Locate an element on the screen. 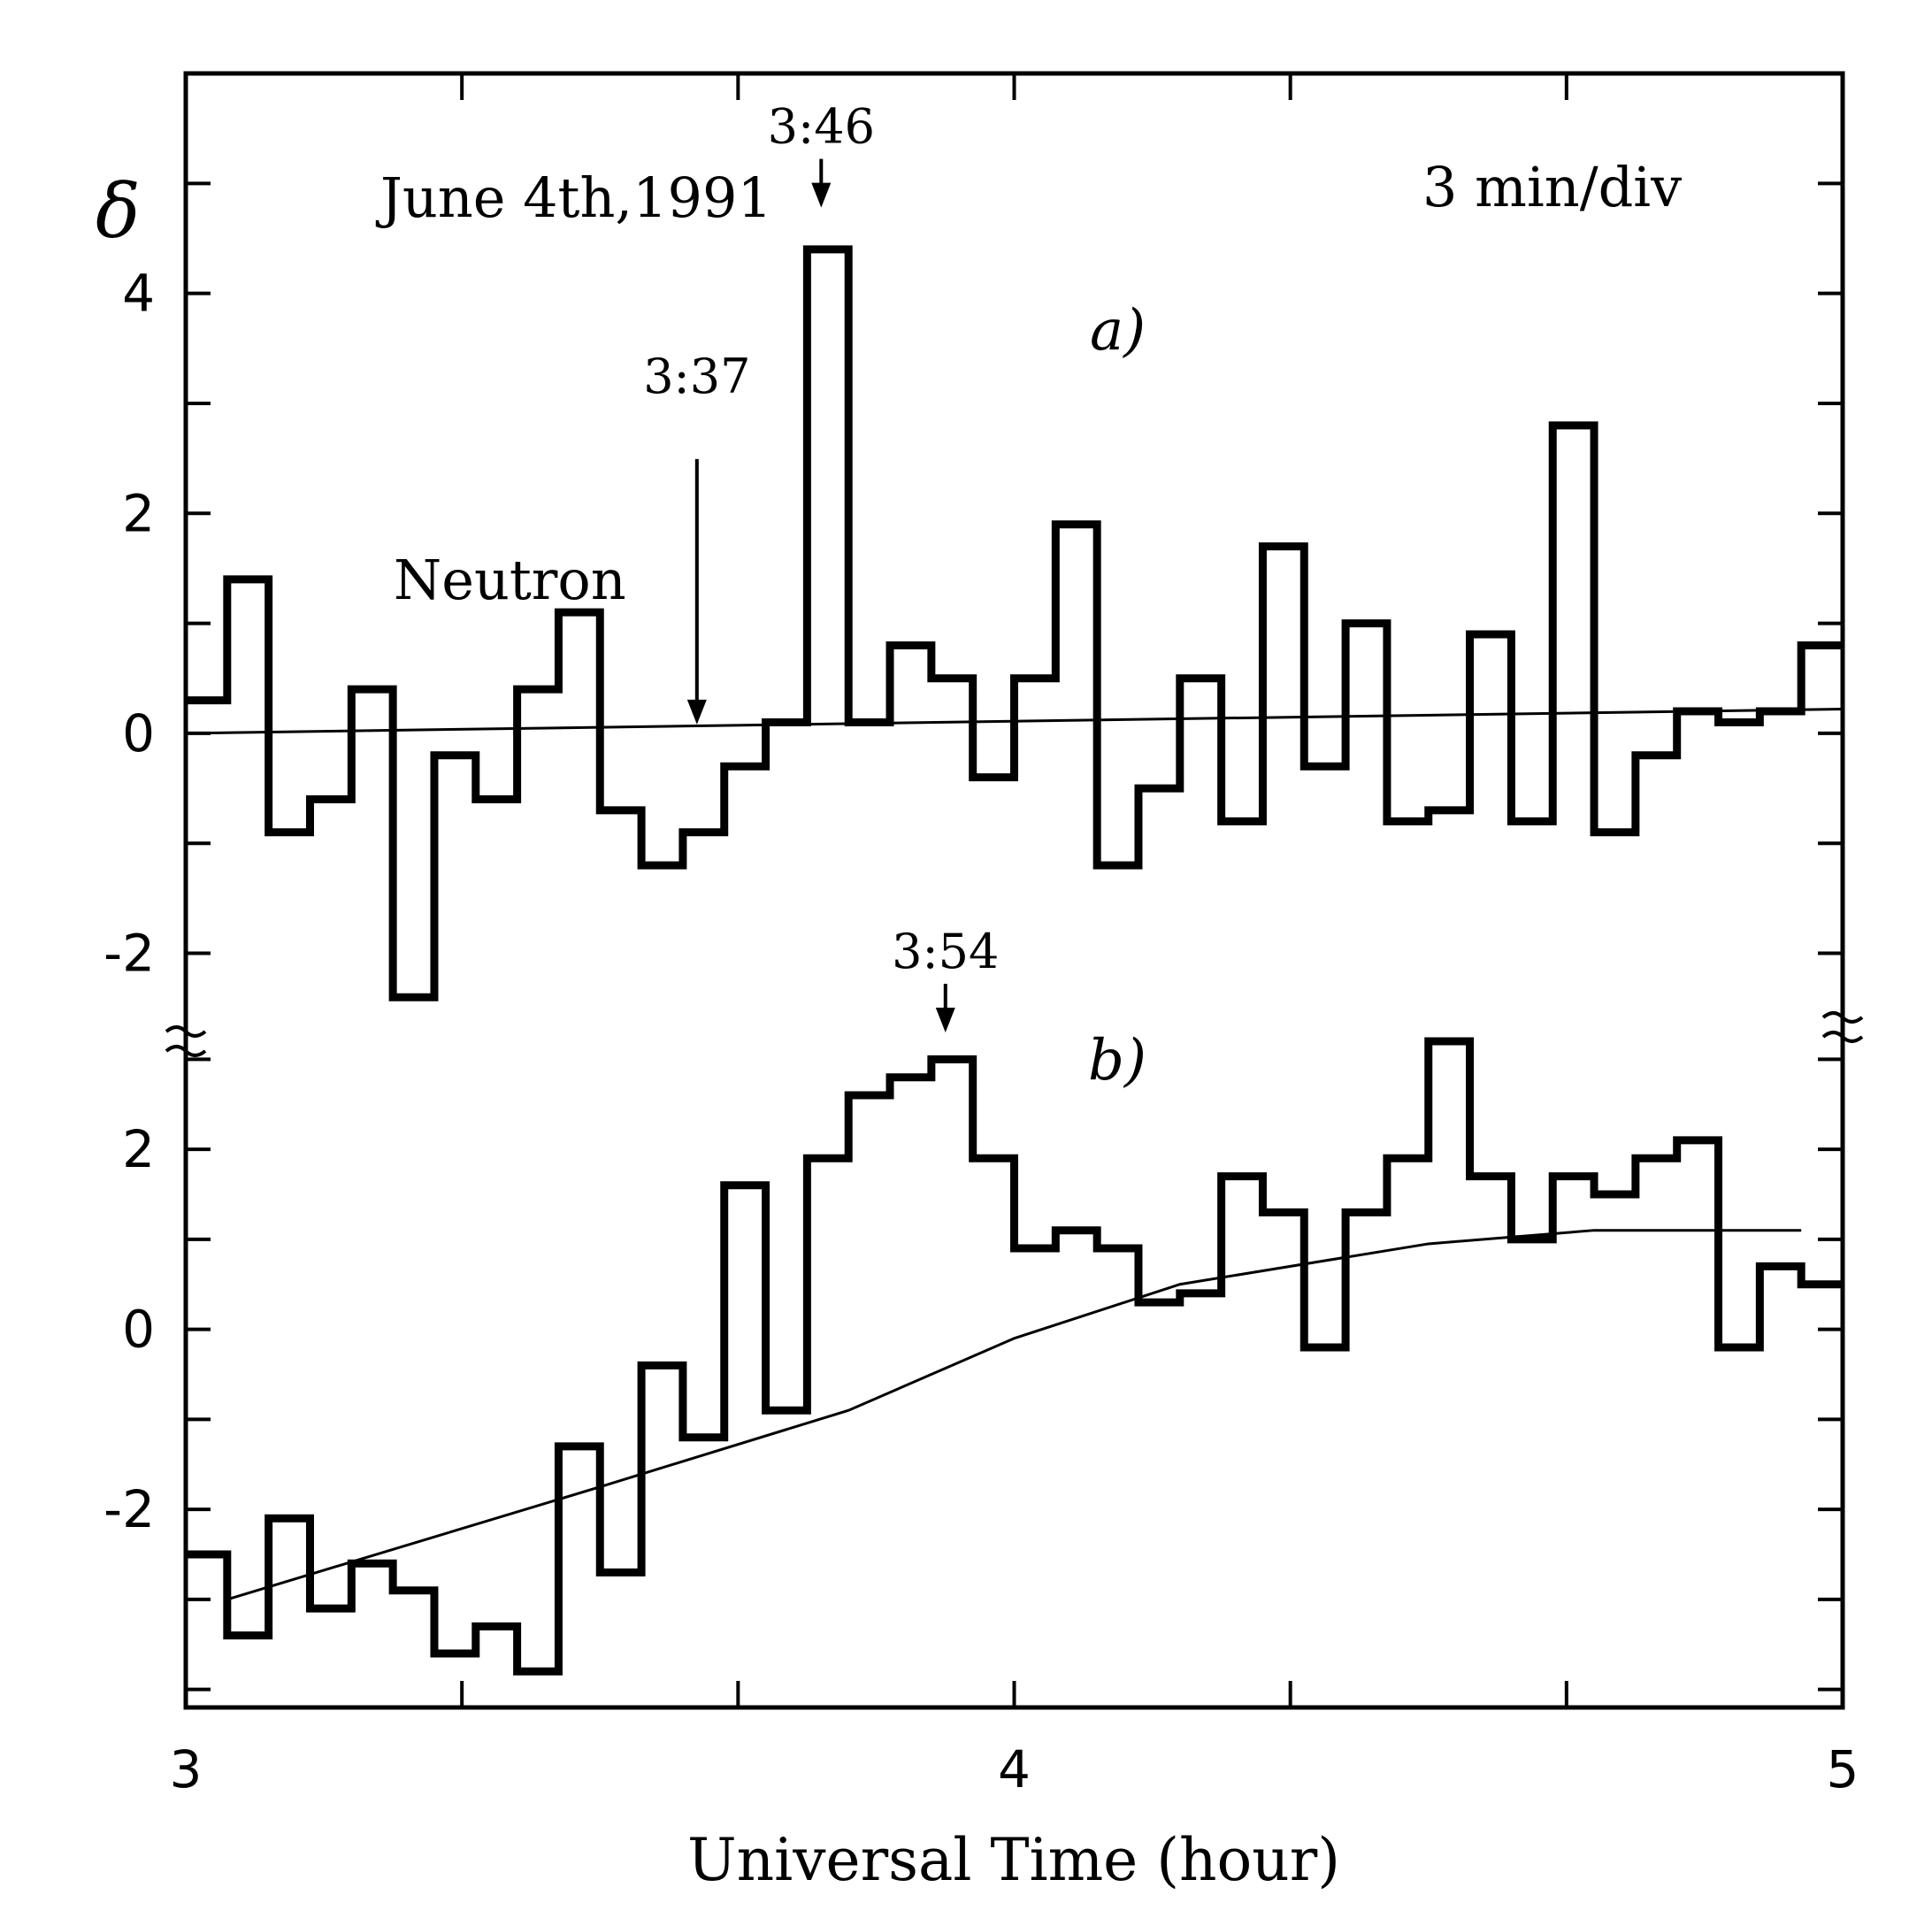  axis-break-right is located at coordinates (1842, 1027).